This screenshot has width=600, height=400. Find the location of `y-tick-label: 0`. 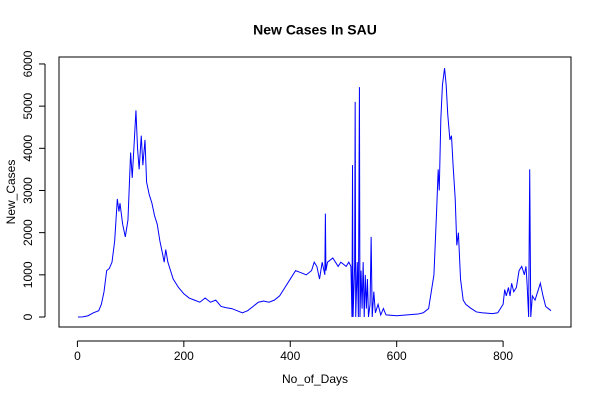

y-tick-label: 0 is located at coordinates (28, 316).